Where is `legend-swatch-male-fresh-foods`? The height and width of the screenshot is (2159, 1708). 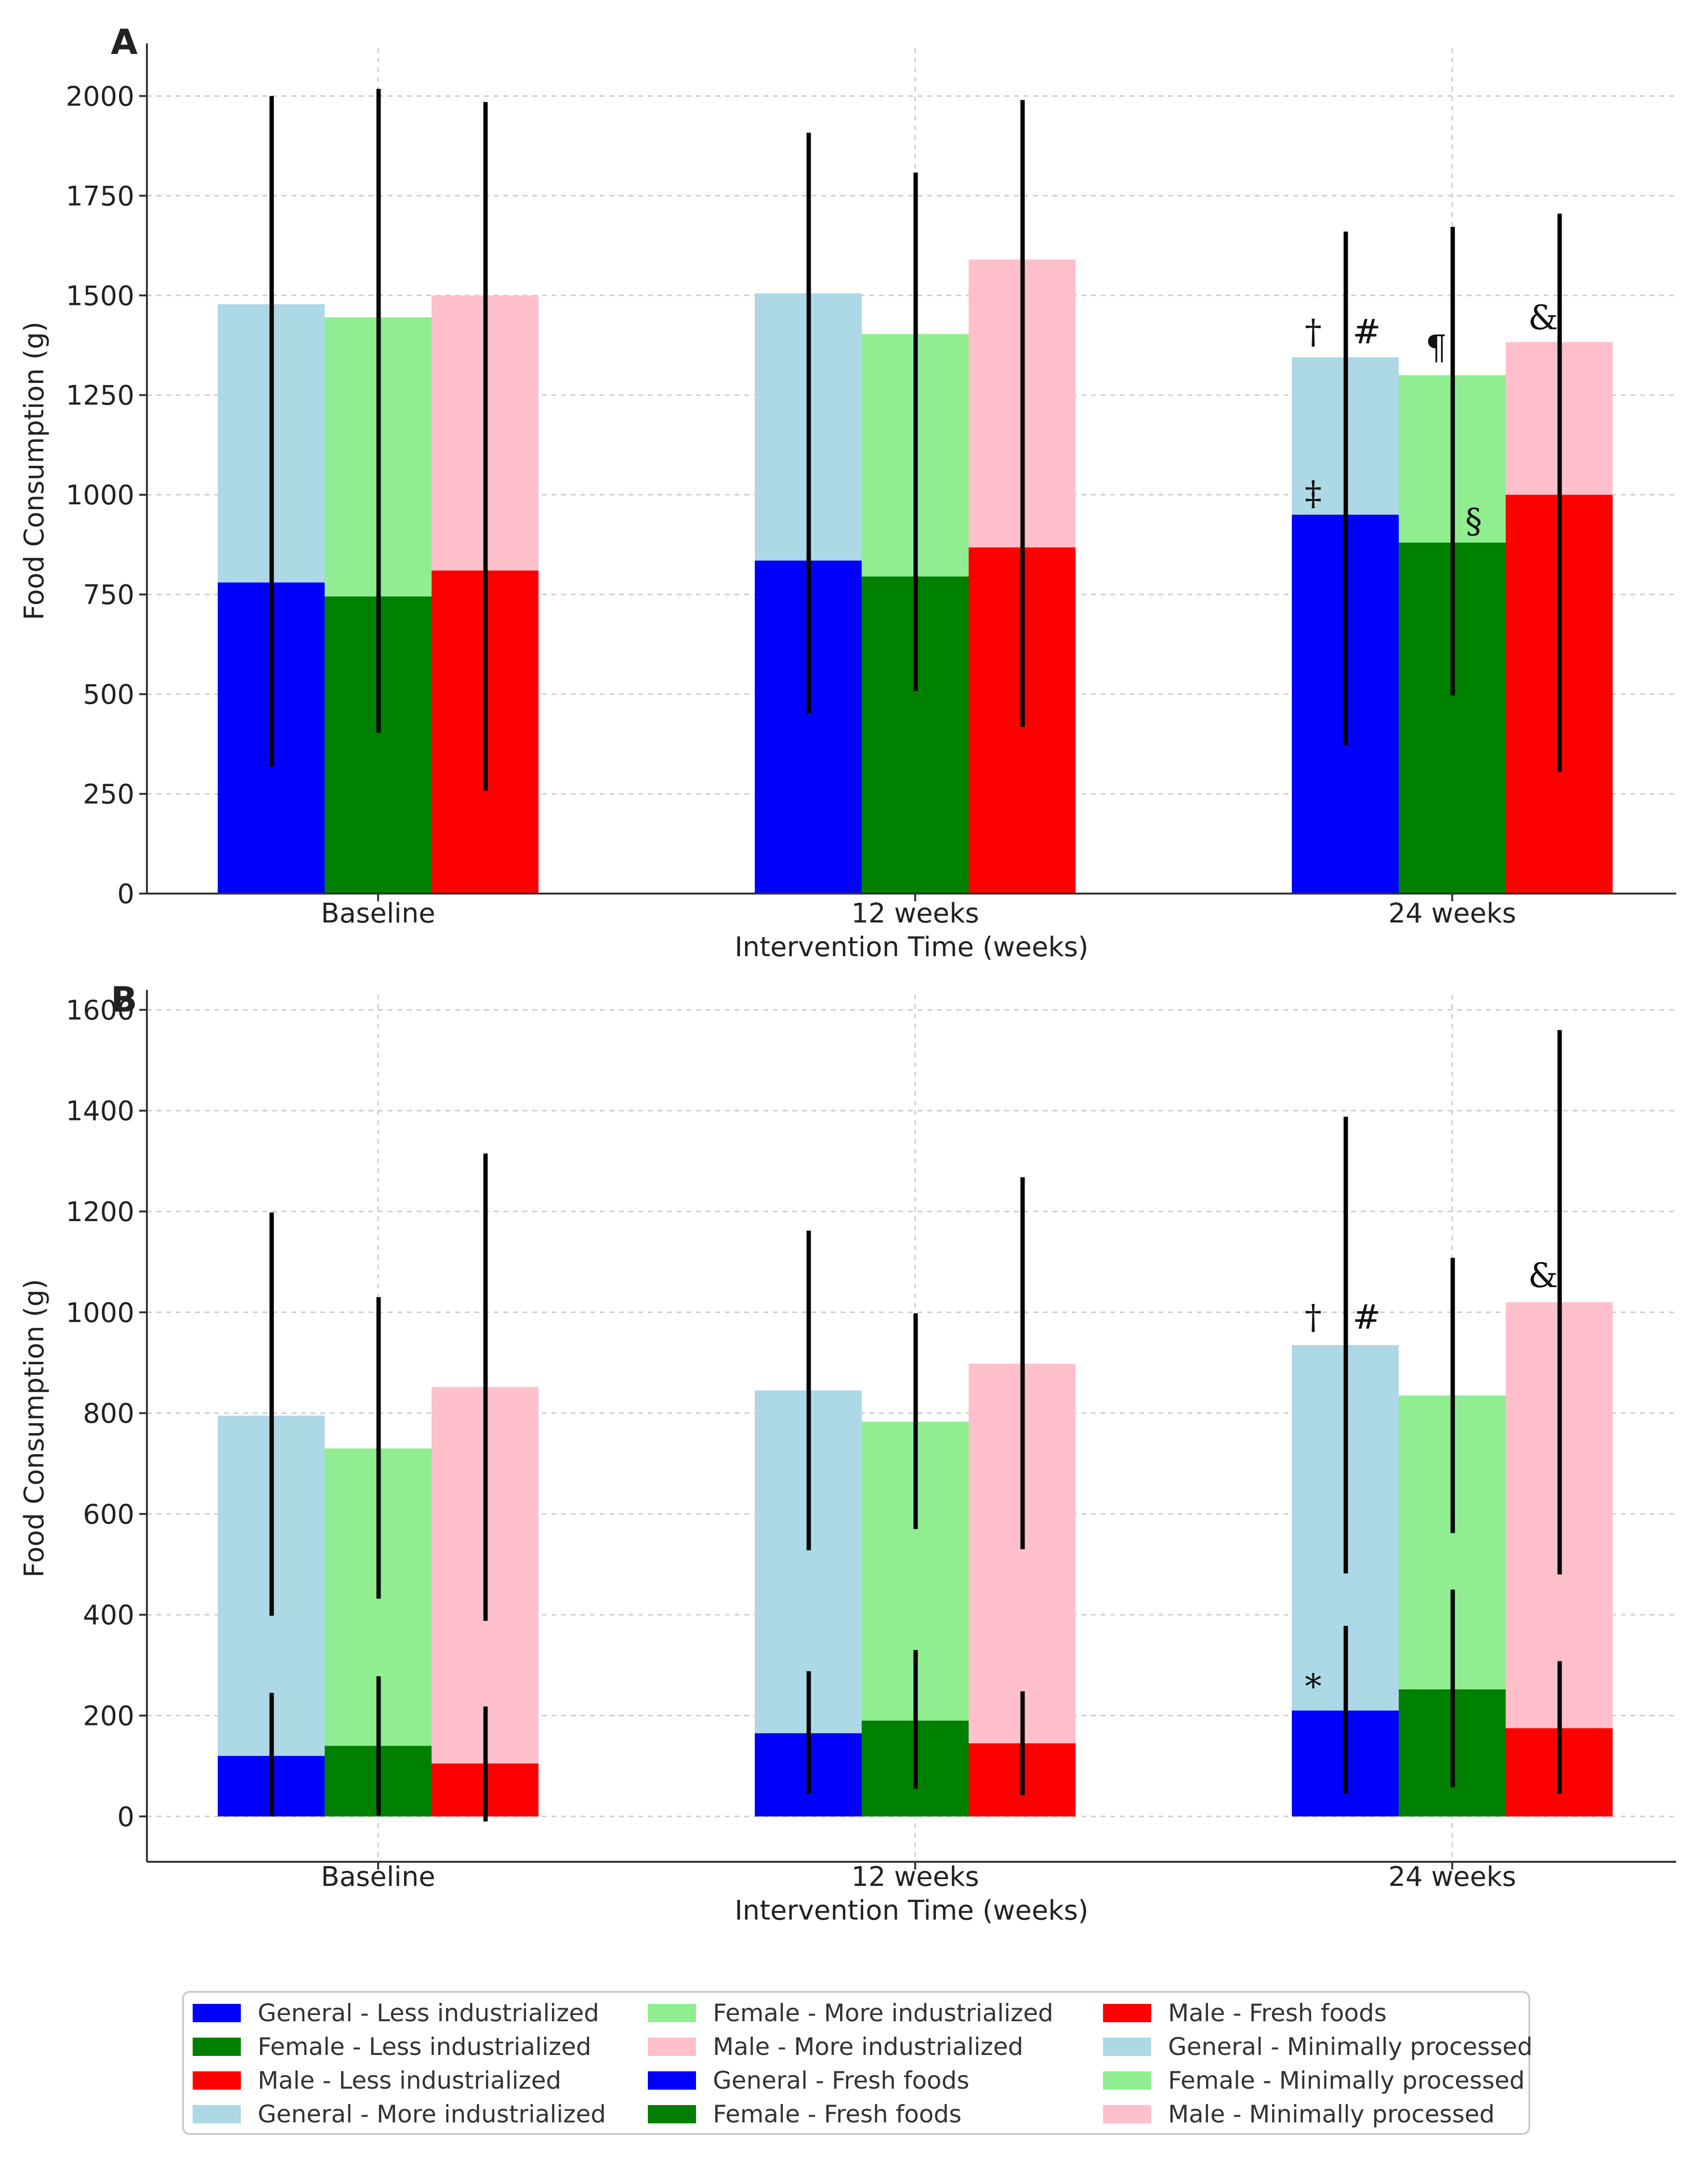 legend-swatch-male-fresh-foods is located at coordinates (1127, 2013).